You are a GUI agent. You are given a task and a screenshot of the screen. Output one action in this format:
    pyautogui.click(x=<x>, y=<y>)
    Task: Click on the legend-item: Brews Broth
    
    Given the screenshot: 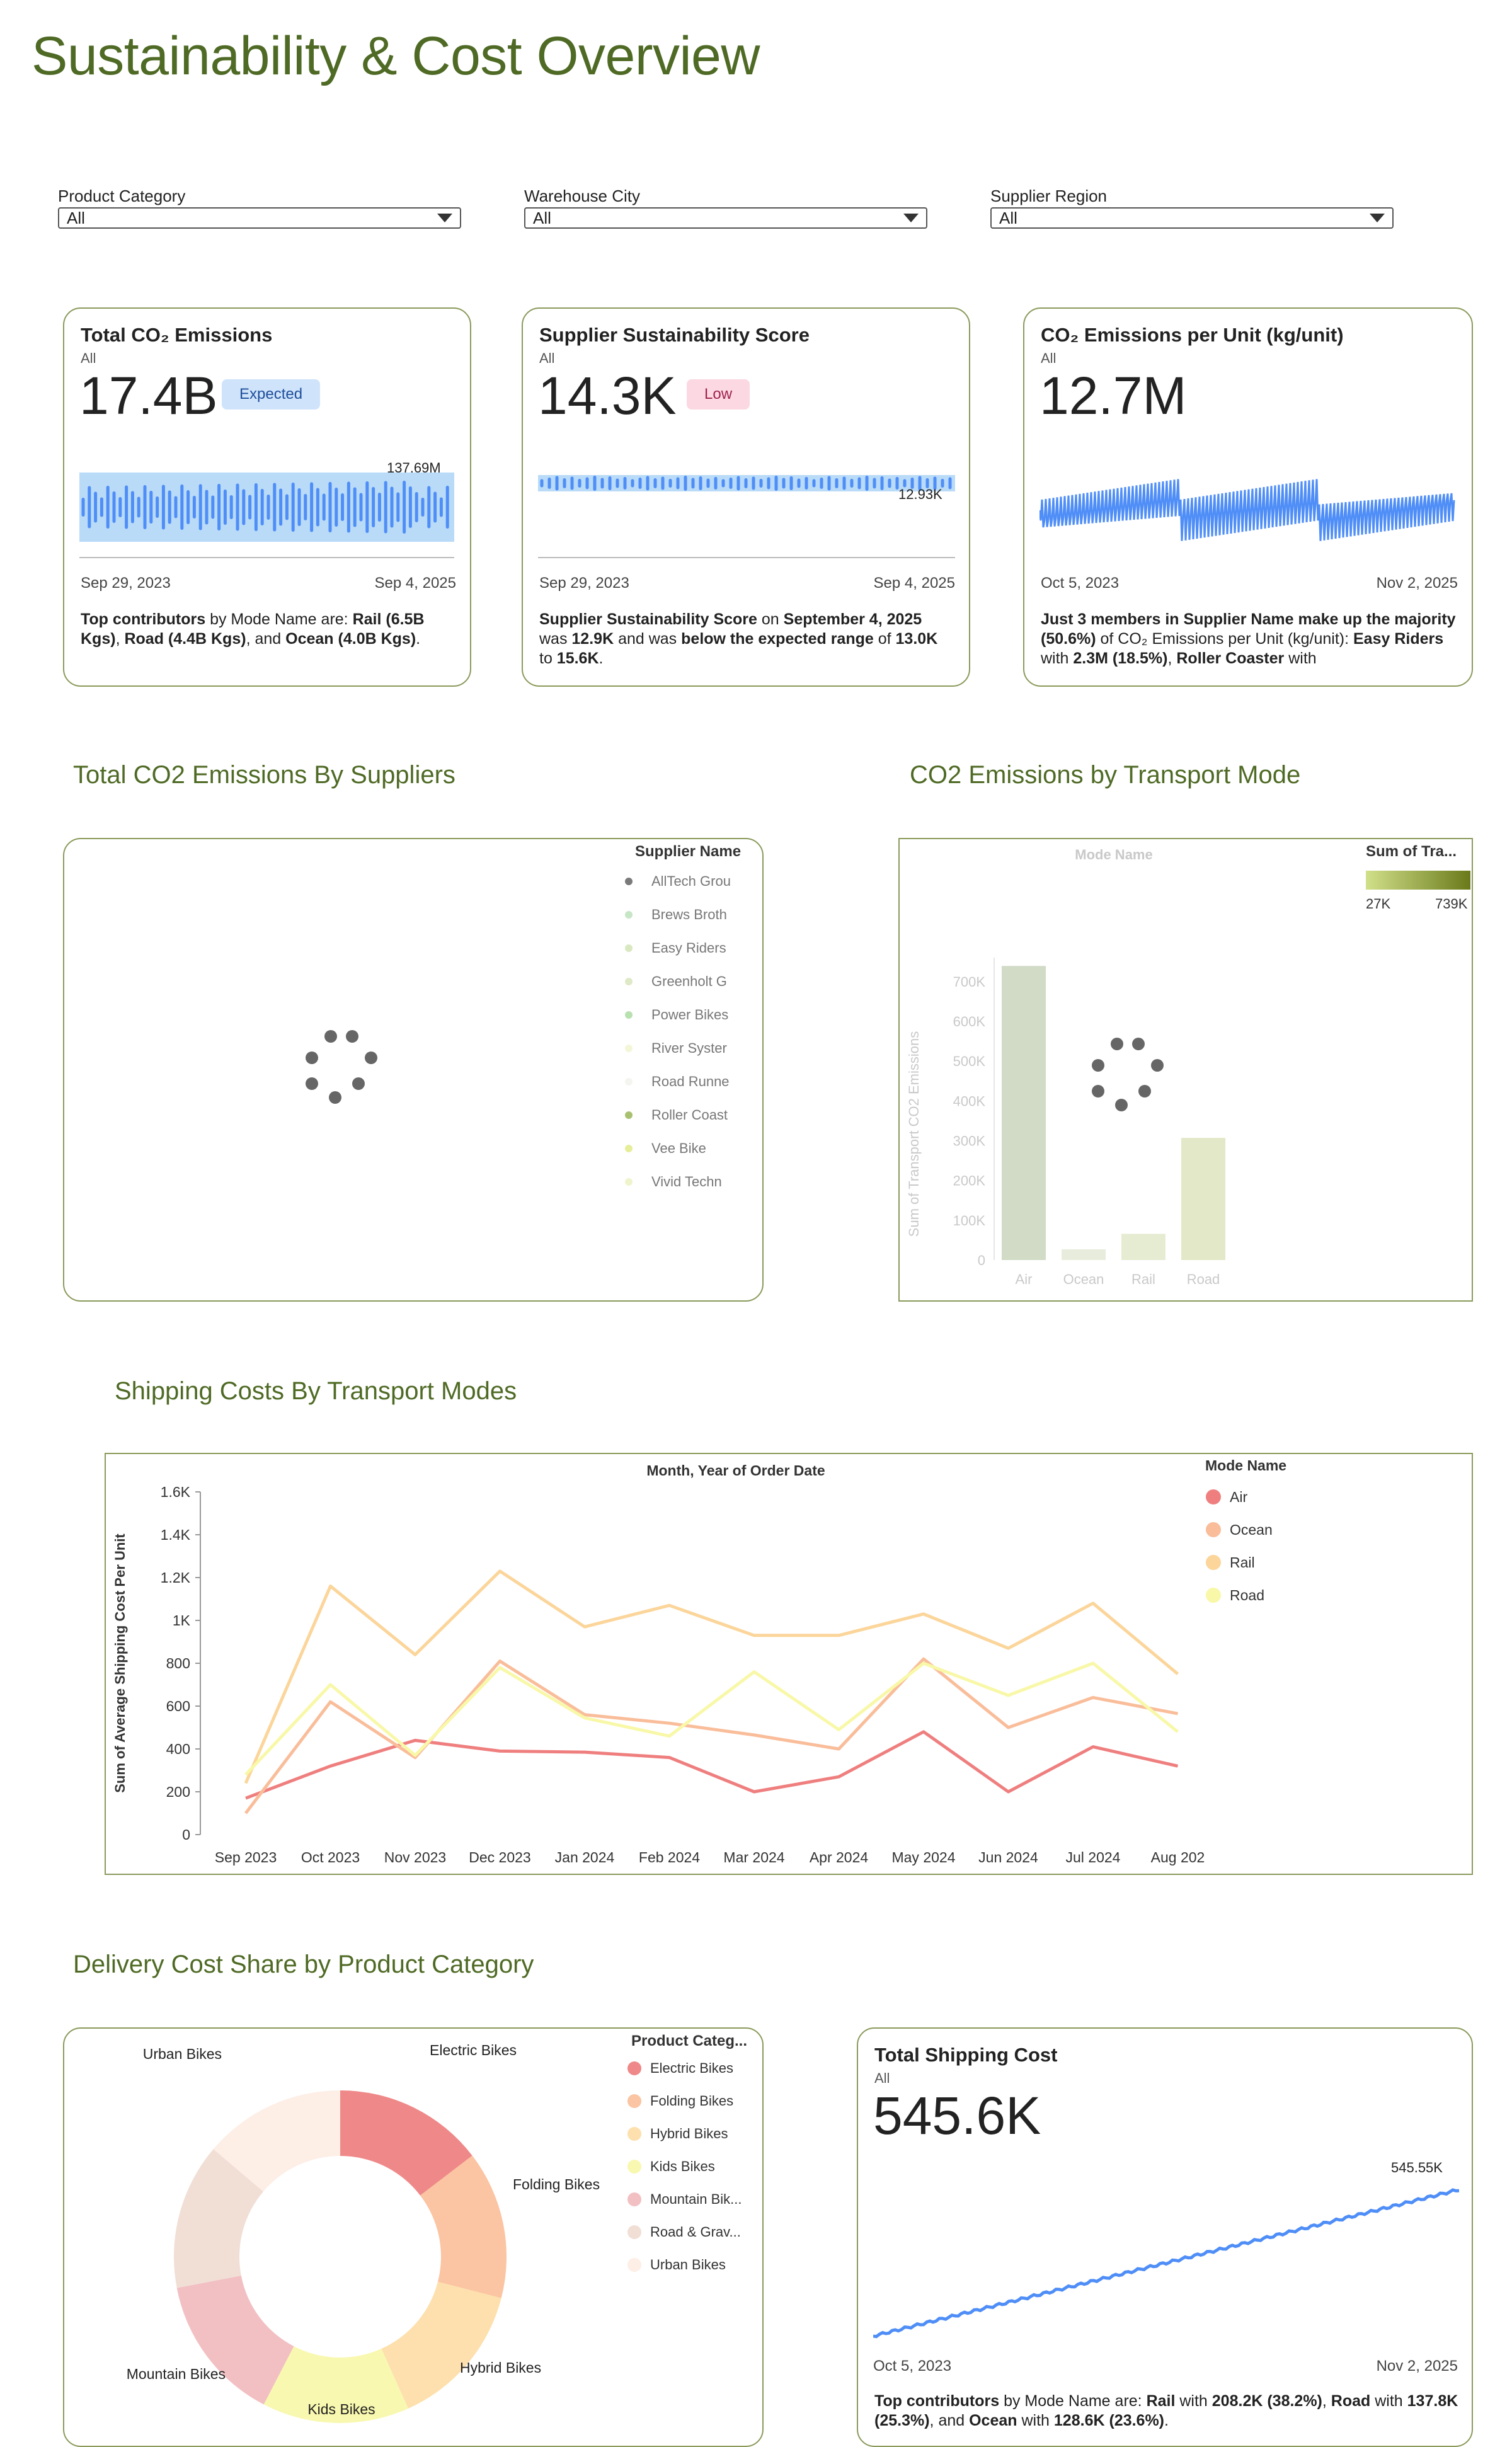 What is the action you would take?
    pyautogui.click(x=676, y=915)
    